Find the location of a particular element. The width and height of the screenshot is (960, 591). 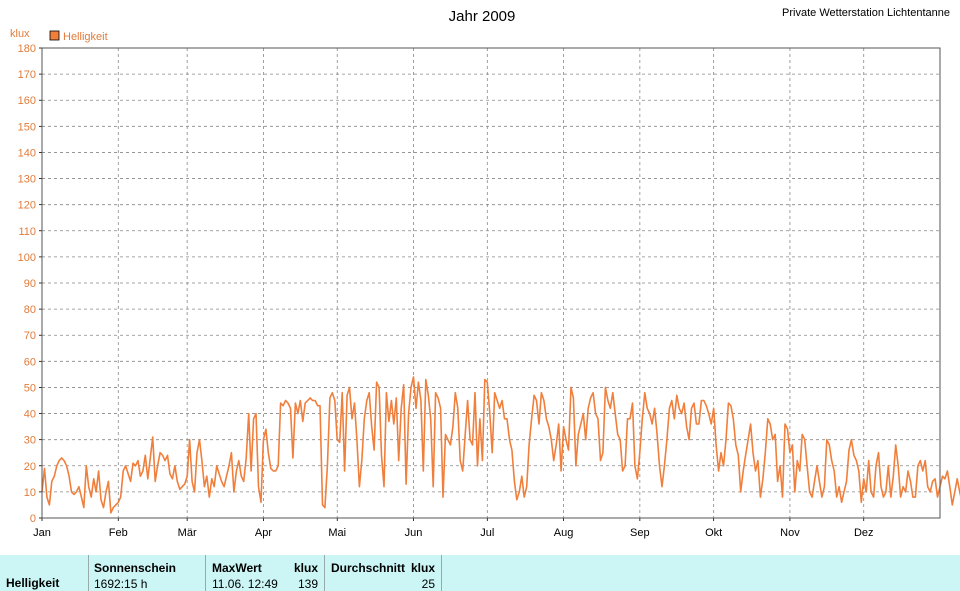

y-axis-unit: klux is located at coordinates (20, 34).